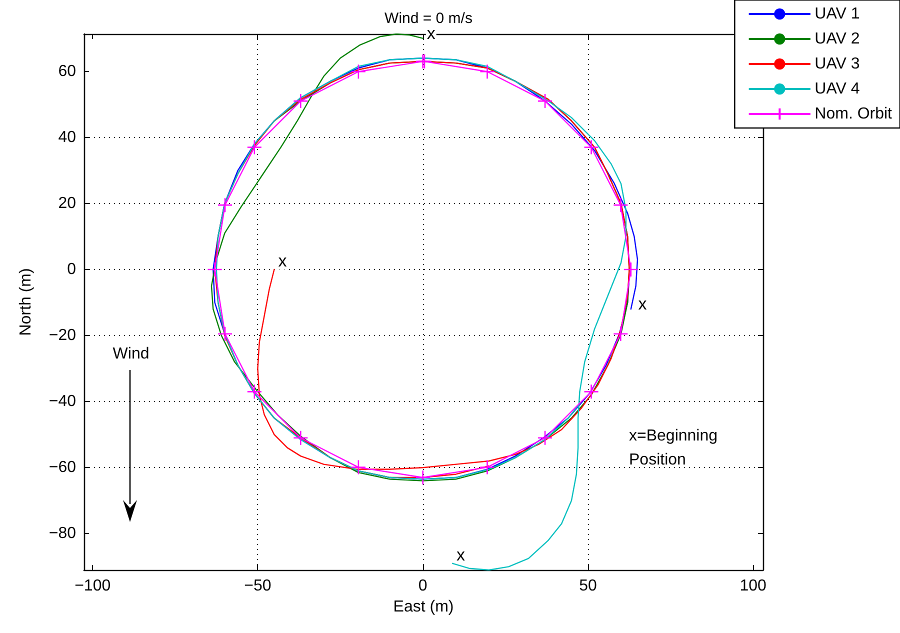  I want to click on x-tick-label: 50, so click(588, 586).